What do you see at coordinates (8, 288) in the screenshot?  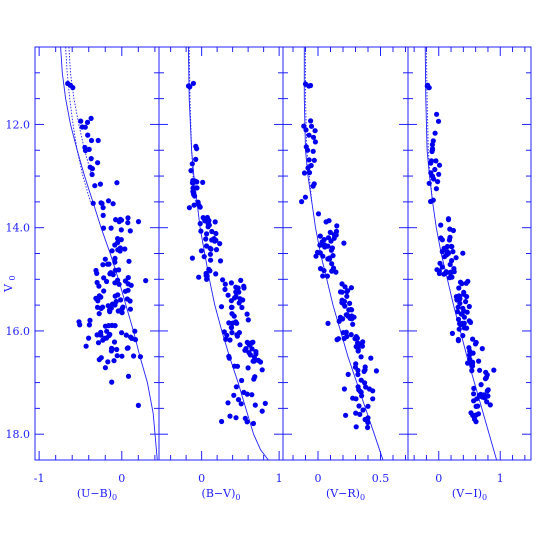 I see `y-axis-label-main: V` at bounding box center [8, 288].